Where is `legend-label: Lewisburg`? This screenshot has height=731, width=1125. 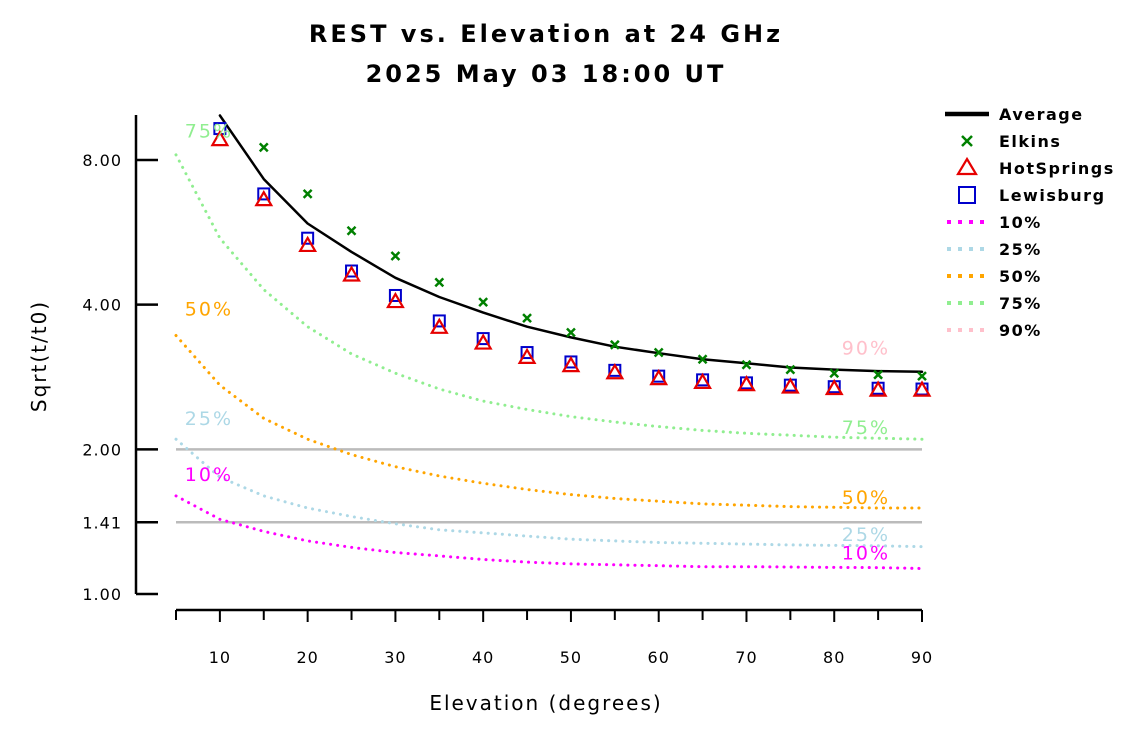
legend-label: Lewisburg is located at coordinates (1052, 195).